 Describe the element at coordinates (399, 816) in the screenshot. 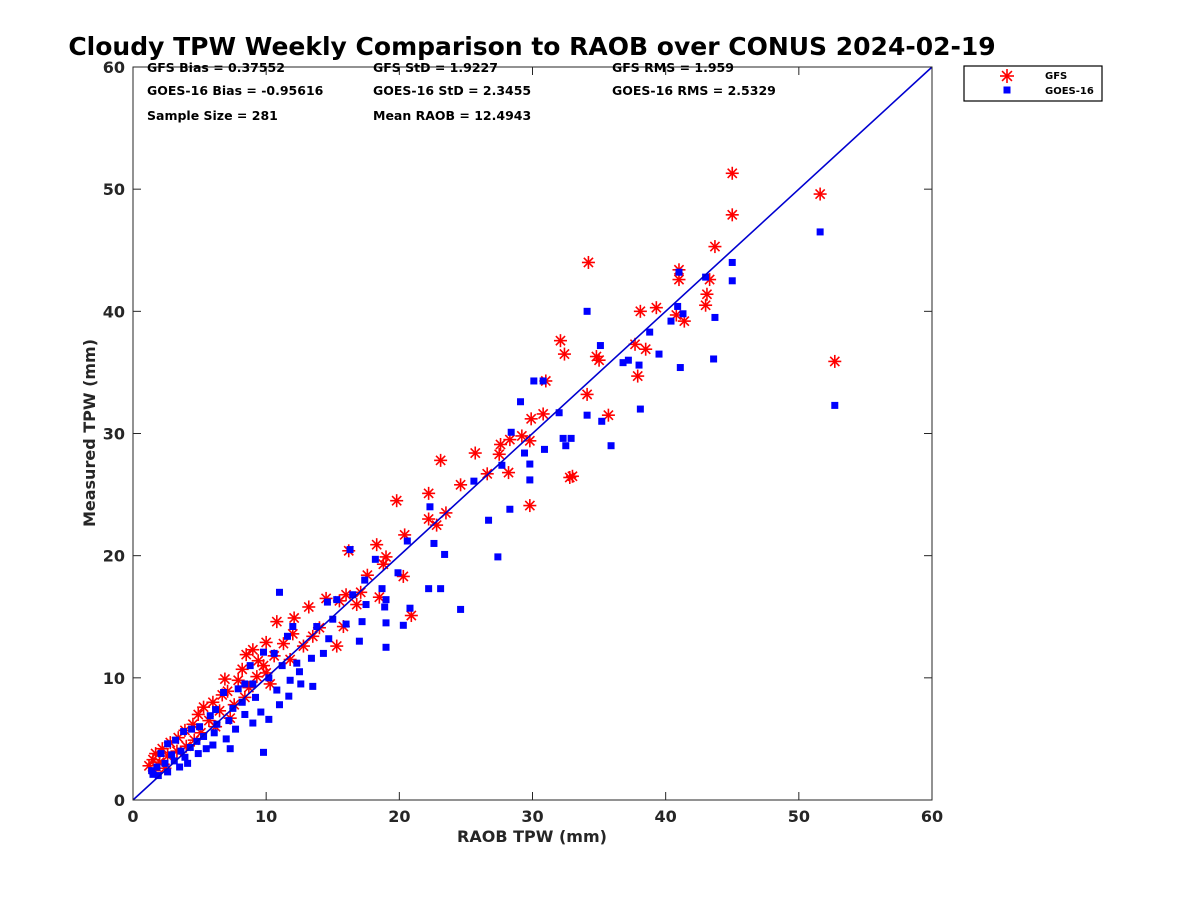

I see `x-tick-label: 20` at that location.